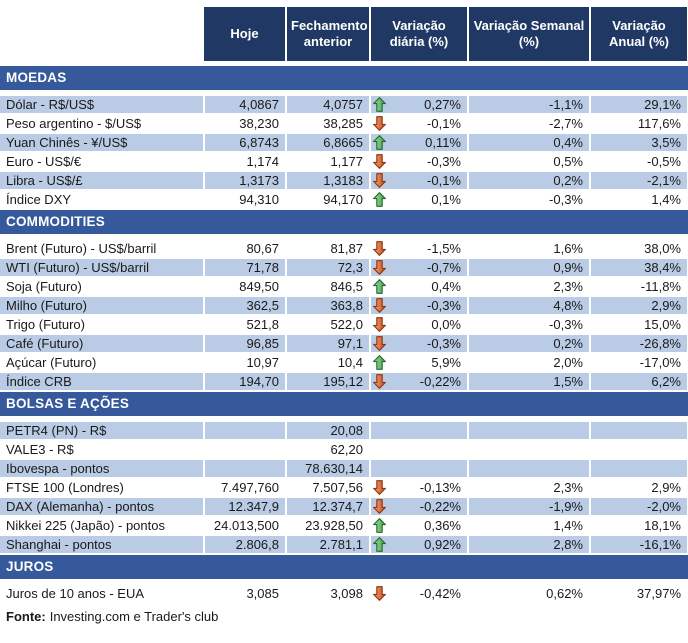 The image size is (688, 643). I want to click on cell-var-diaria: 0,0%, so click(419, 325).